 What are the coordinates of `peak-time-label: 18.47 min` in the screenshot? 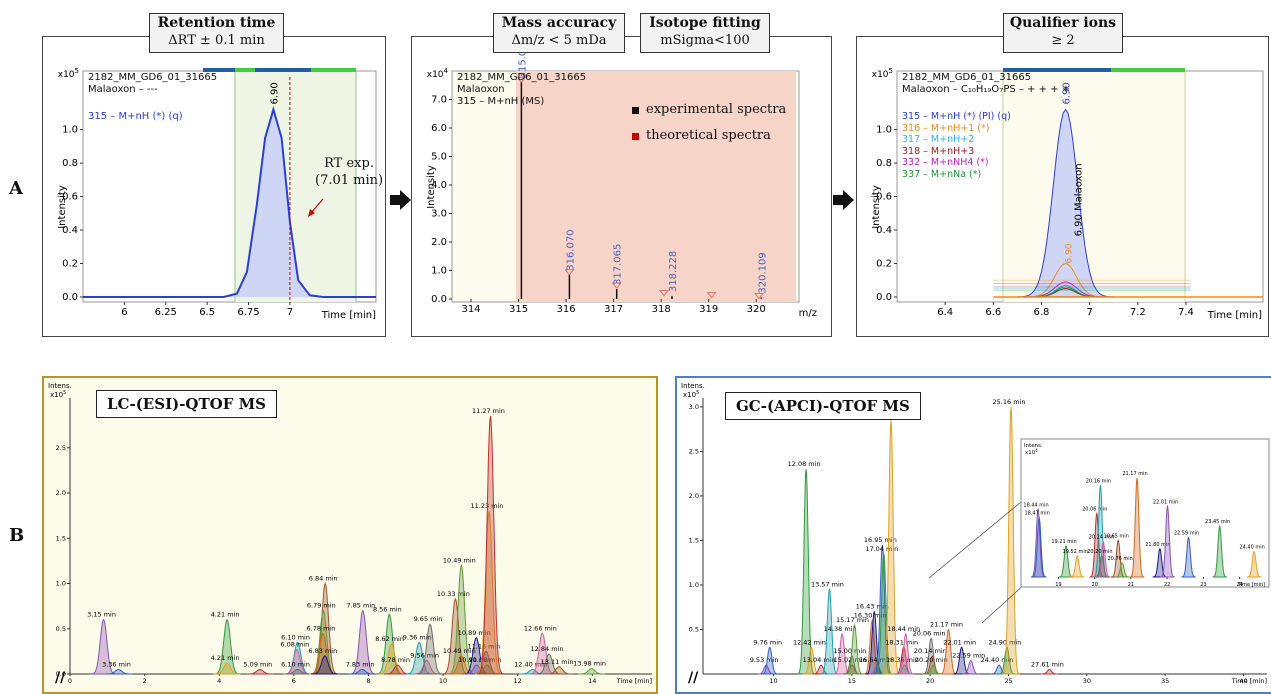 It's located at (1036, 514).